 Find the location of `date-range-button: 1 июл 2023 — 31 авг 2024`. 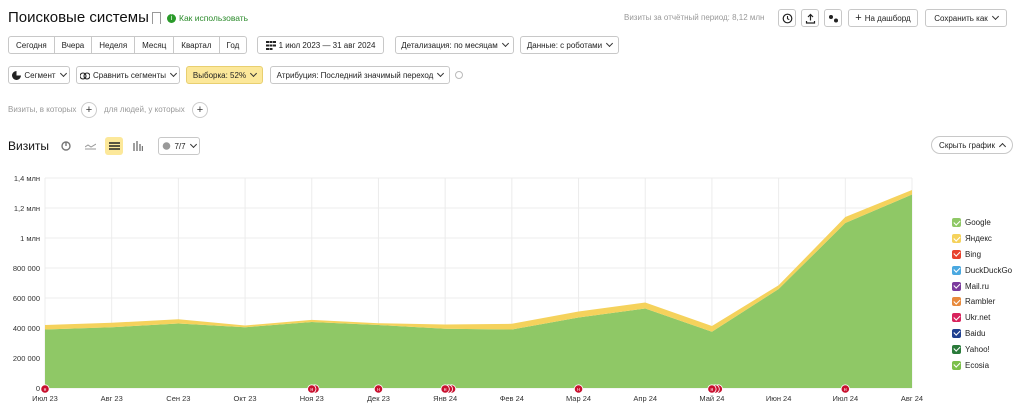

date-range-button: 1 июл 2023 — 31 авг 2024 is located at coordinates (320, 45).